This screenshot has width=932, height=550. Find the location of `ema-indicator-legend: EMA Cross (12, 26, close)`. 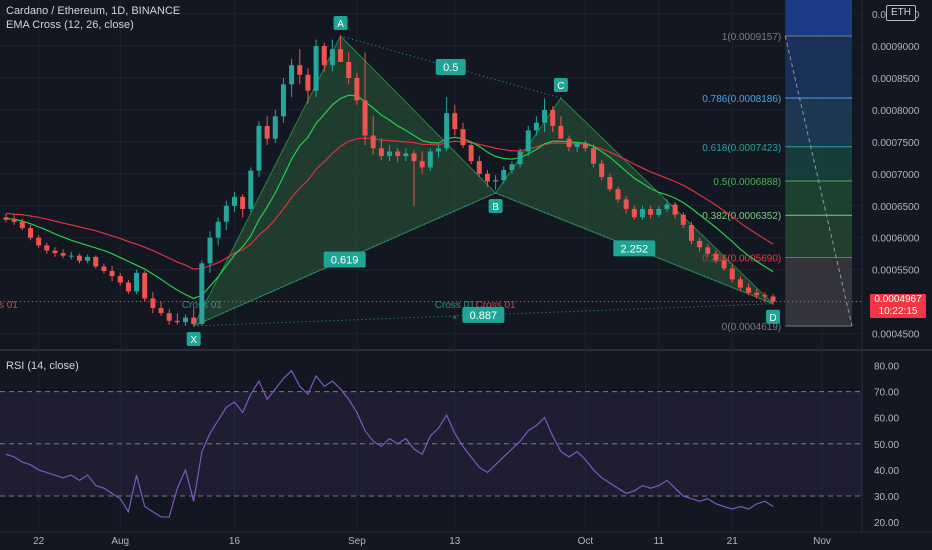

ema-indicator-legend: EMA Cross (12, 26, close) is located at coordinates (70, 25).